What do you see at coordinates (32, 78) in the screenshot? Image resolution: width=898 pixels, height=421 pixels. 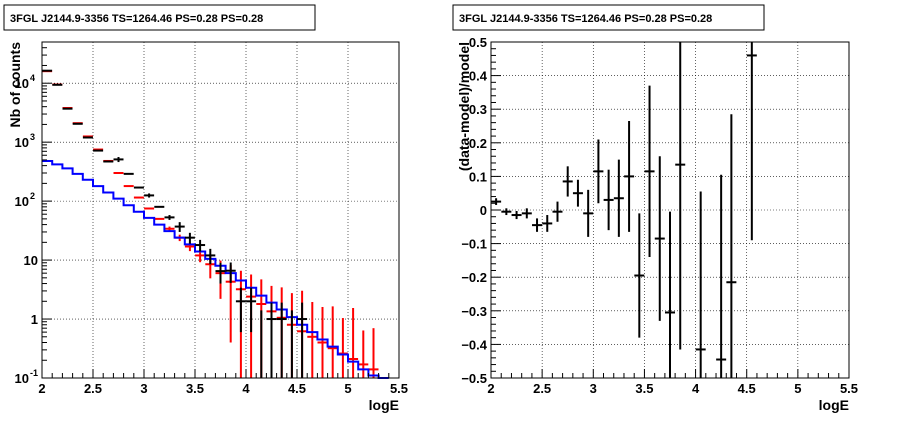 I see `left-y-tick-exponent: 4` at bounding box center [32, 78].